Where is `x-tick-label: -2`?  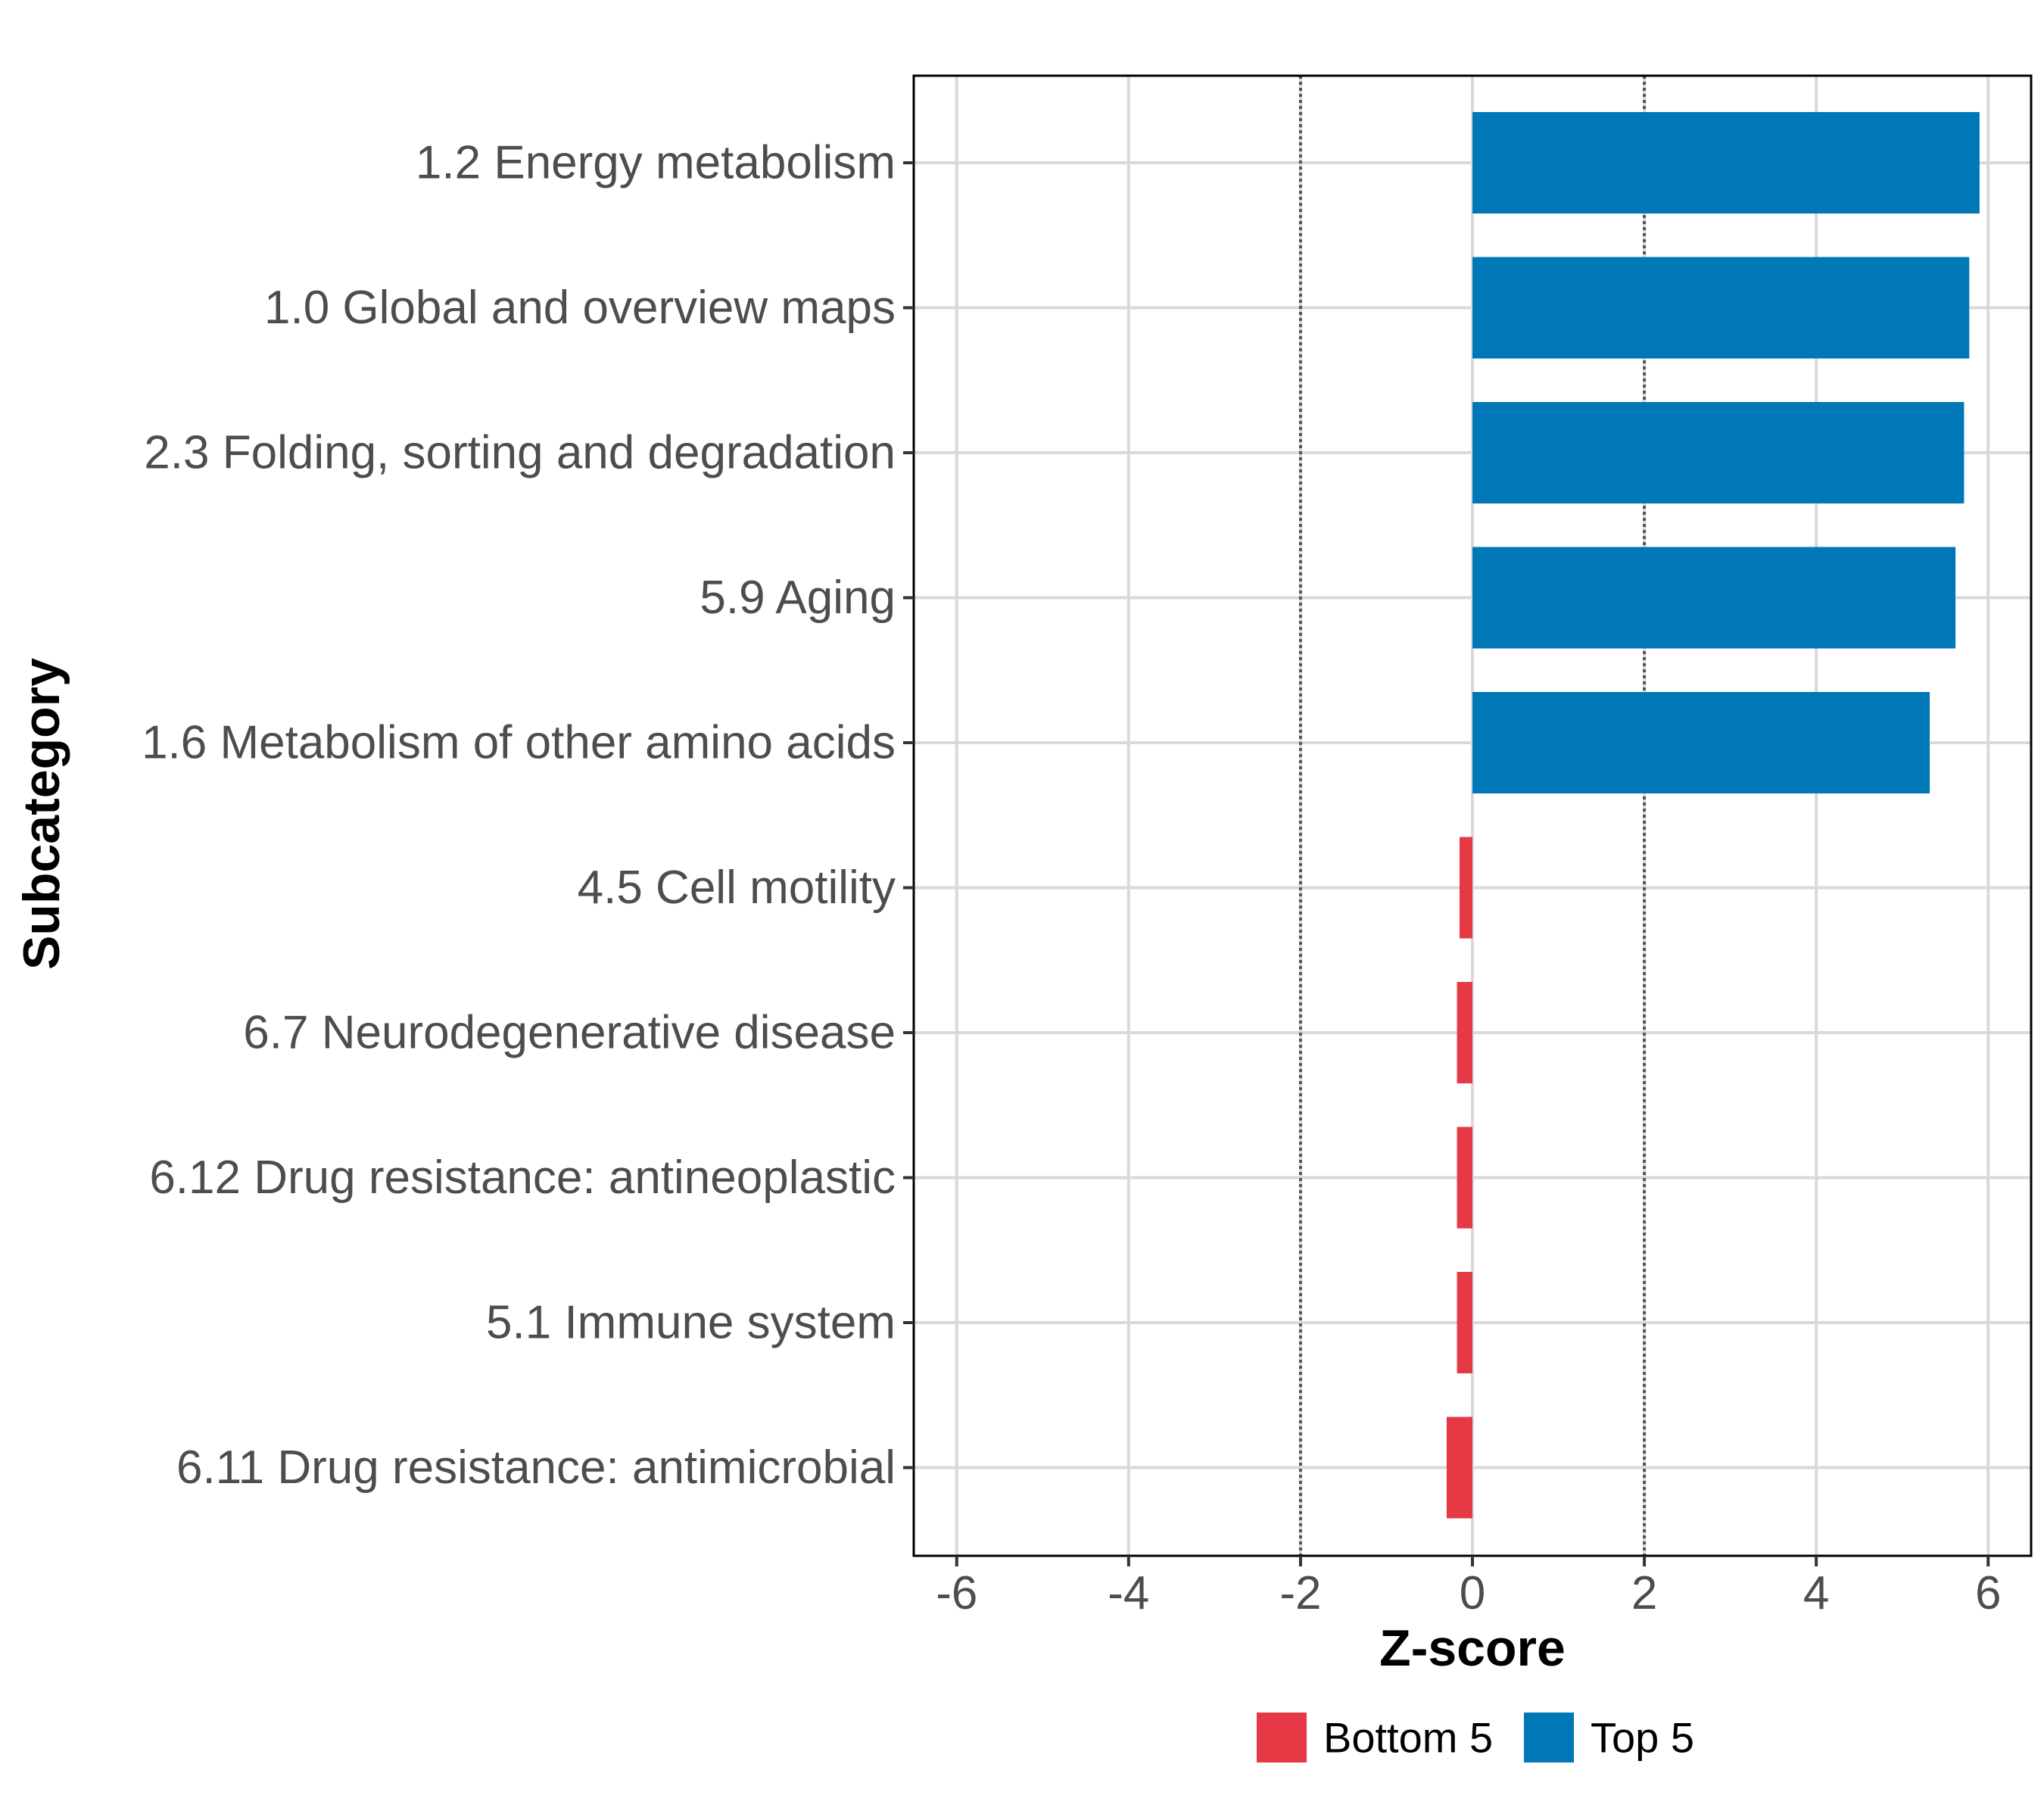
x-tick-label: -2 is located at coordinates (1300, 1593).